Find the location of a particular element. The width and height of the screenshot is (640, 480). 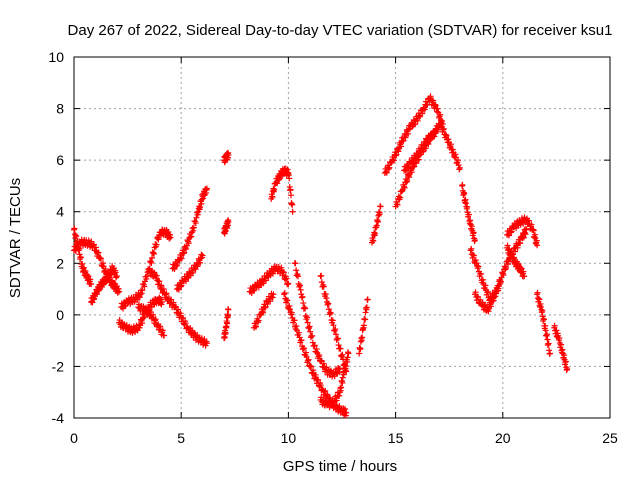

x-axis-label: GPS time / hours is located at coordinates (340, 466).